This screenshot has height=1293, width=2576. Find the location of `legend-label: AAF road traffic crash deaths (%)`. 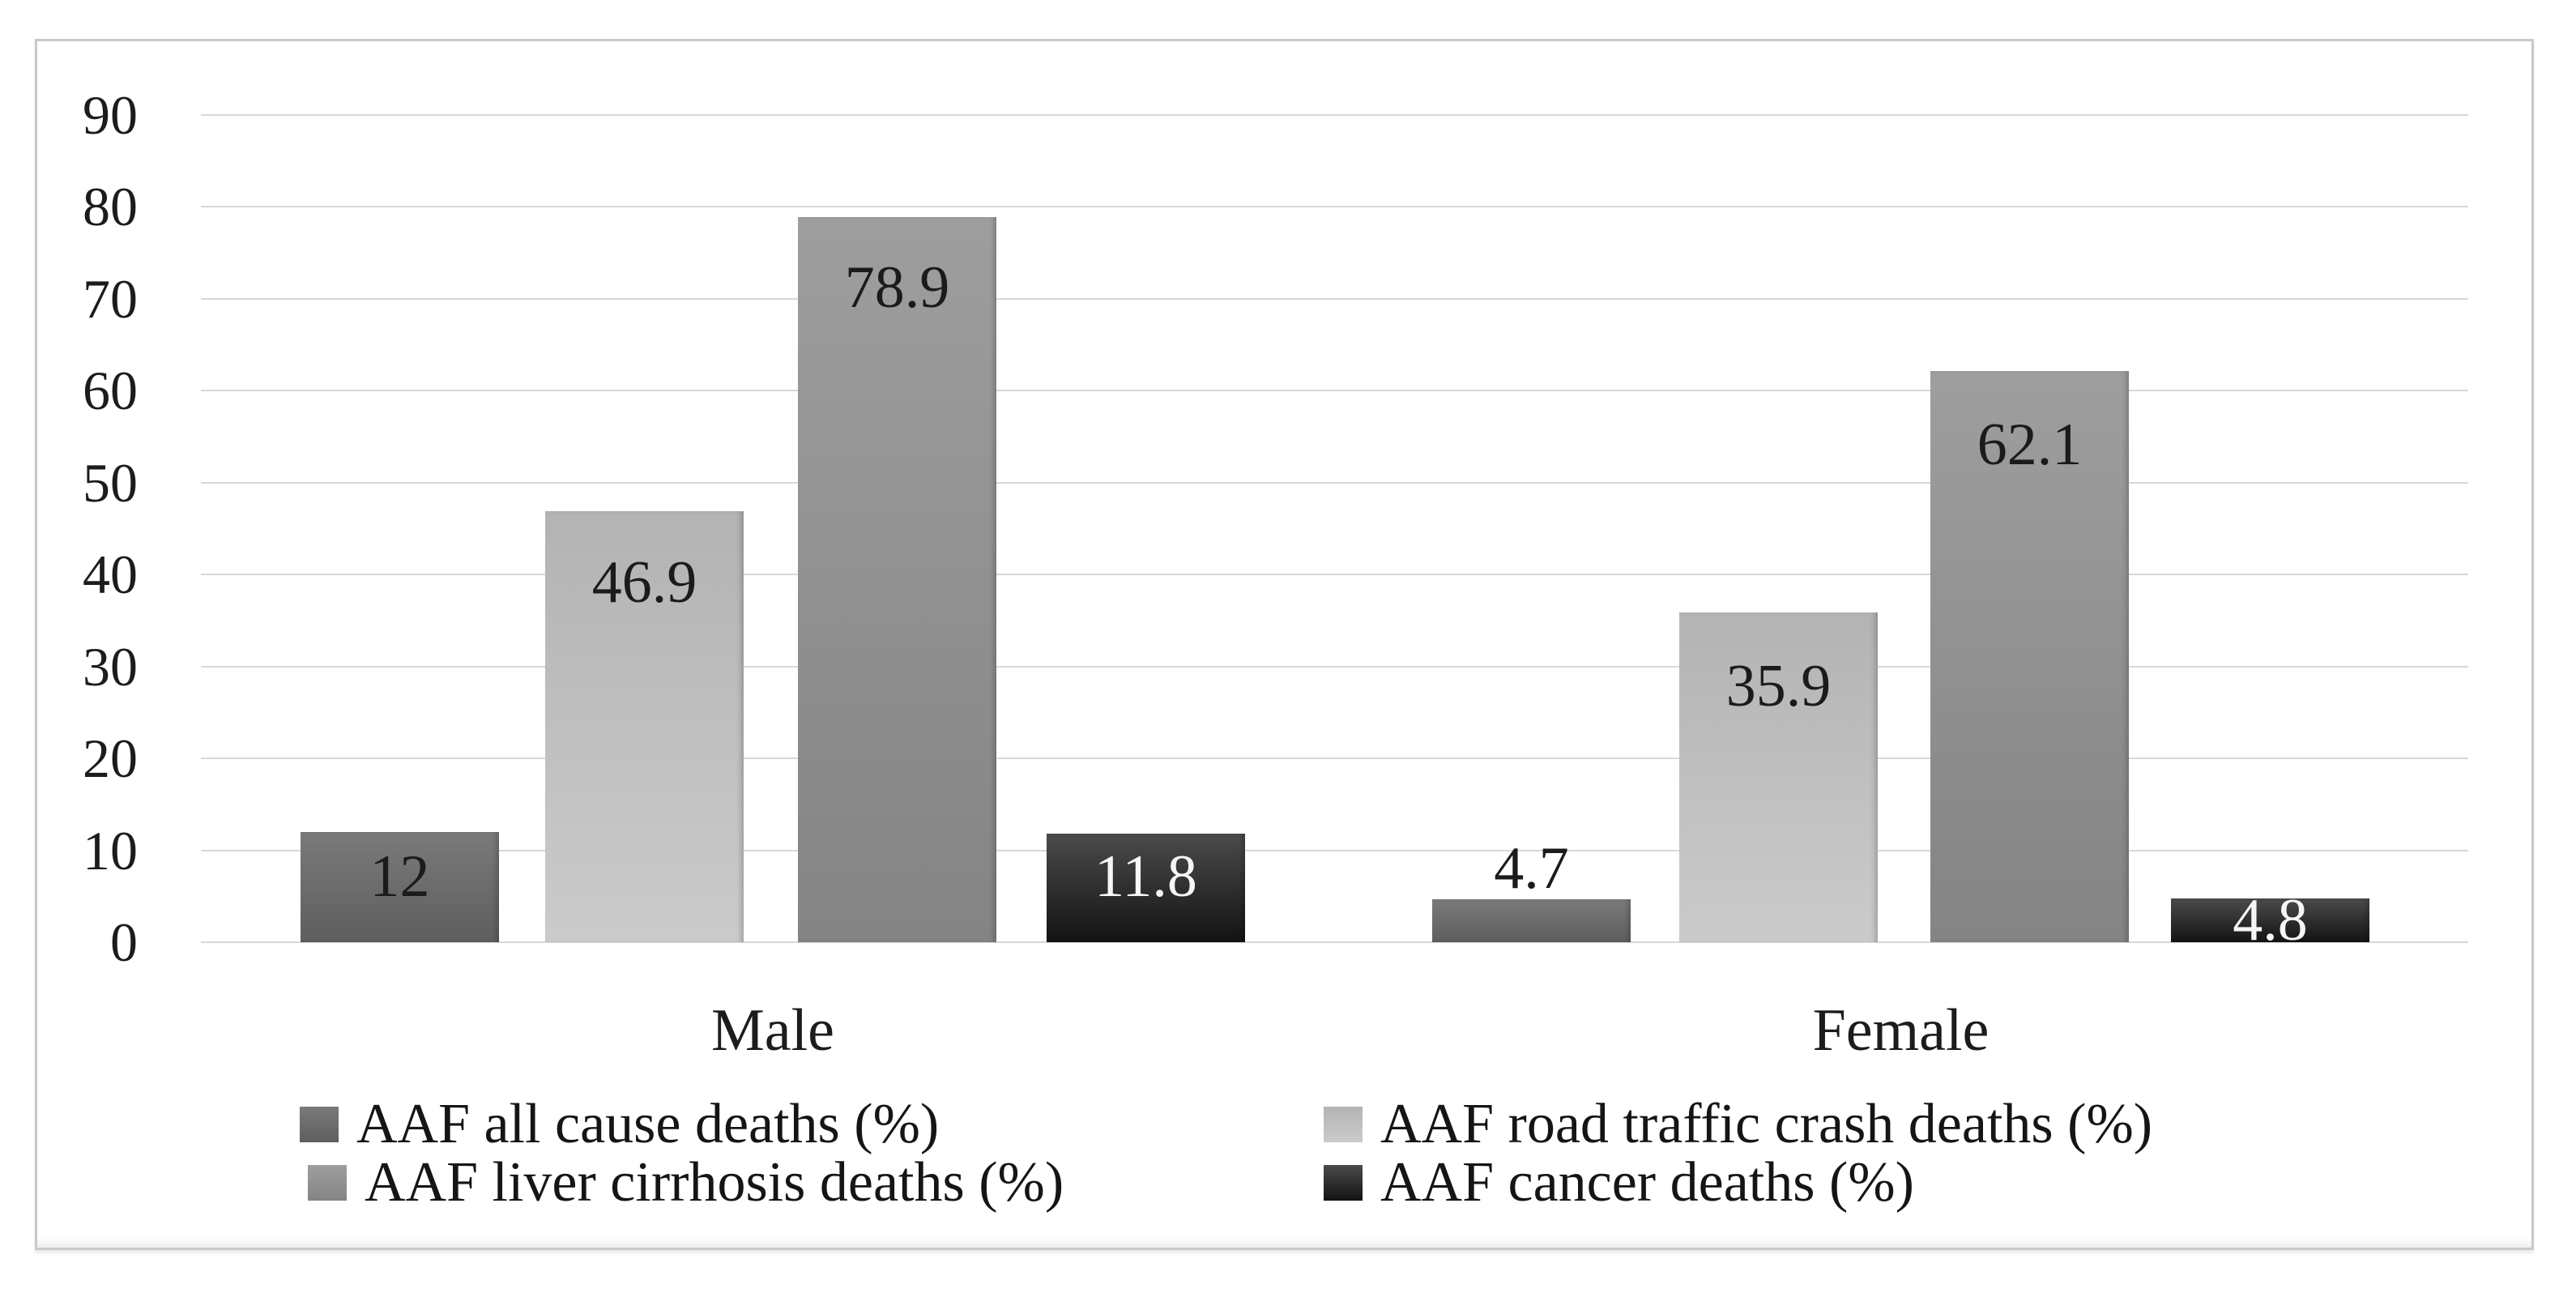

legend-label: AAF road traffic crash deaths (%) is located at coordinates (1767, 1124).